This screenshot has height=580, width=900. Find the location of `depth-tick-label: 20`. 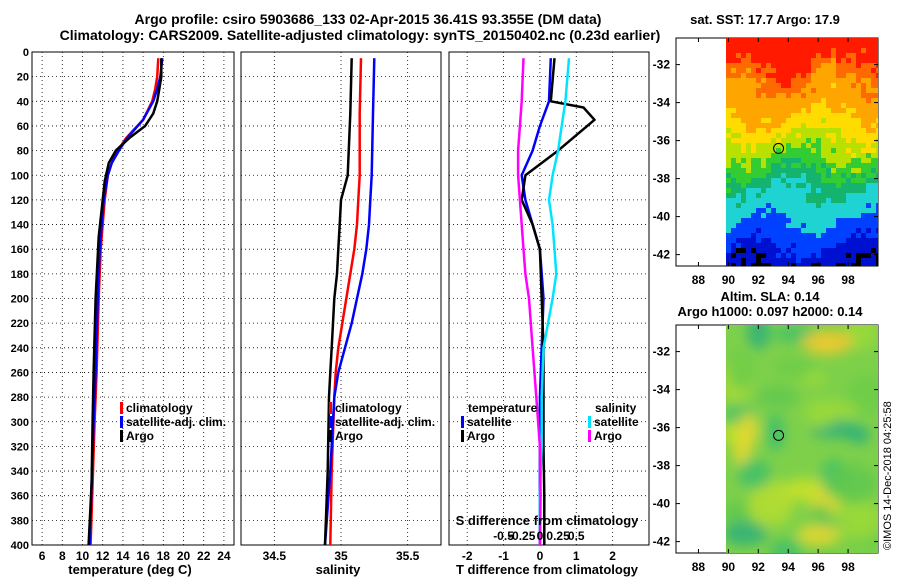

depth-tick-label: 20 is located at coordinates (23, 78).